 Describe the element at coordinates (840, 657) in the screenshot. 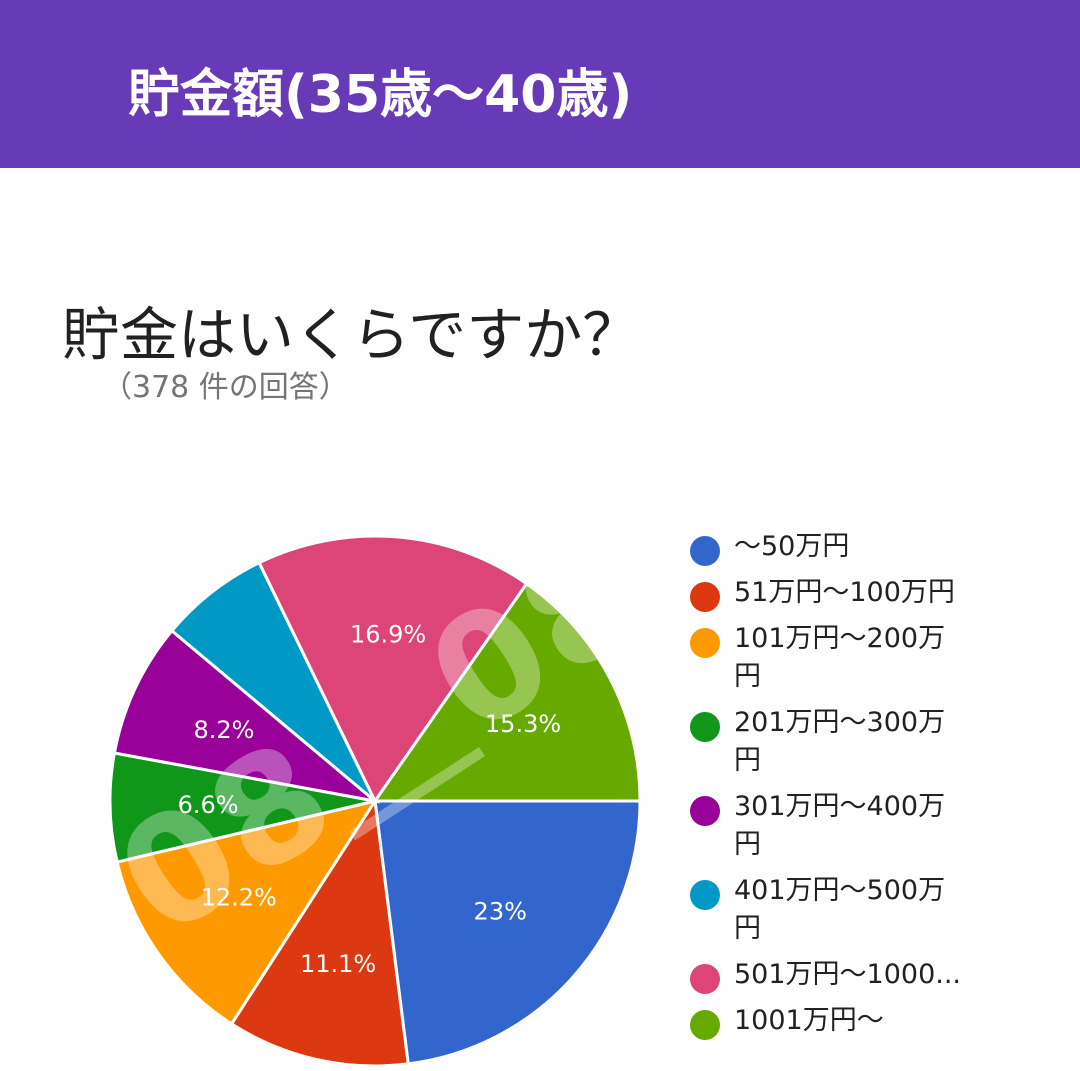

I see `legend-label-2: 101万円〜200万円` at that location.